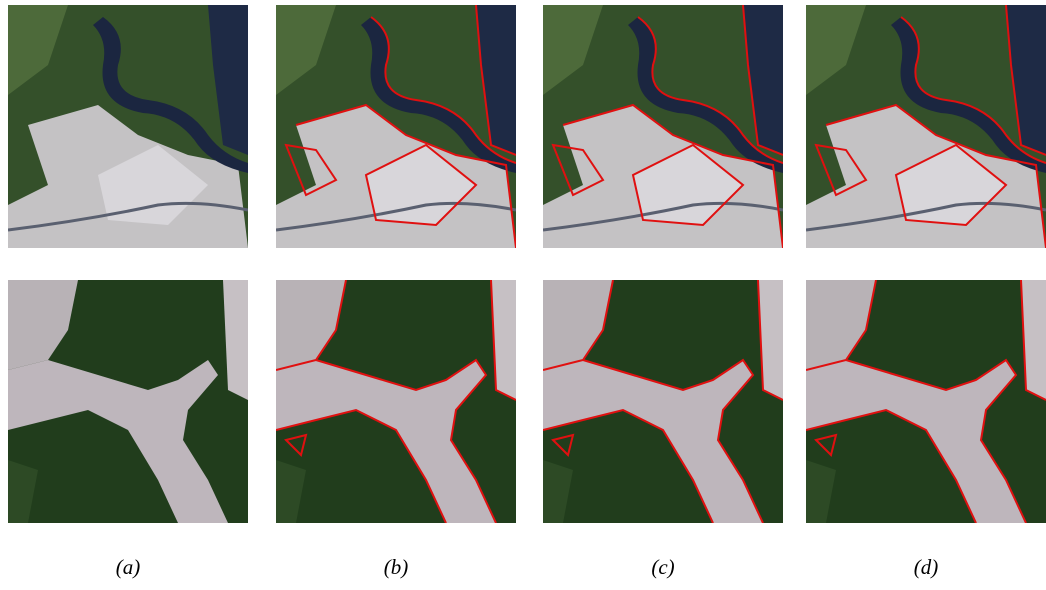 The image size is (1046, 590). I want to click on caption: (d), so click(926, 567).